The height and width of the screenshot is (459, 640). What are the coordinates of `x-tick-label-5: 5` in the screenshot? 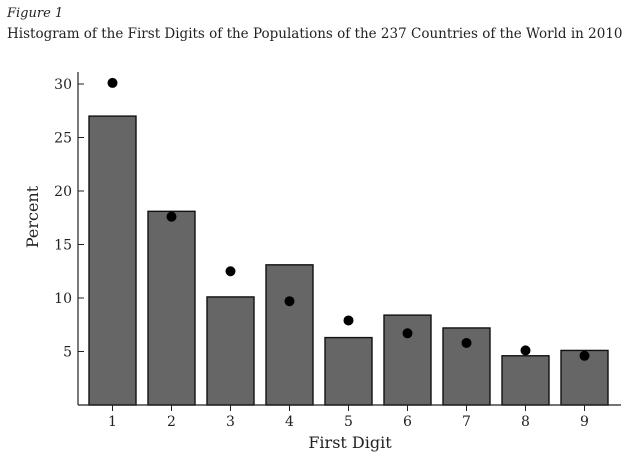 It's located at (348, 422).